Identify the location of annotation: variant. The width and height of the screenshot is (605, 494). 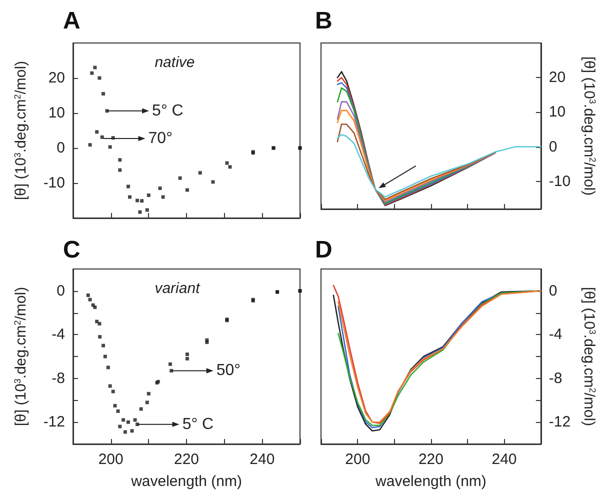
(177, 288).